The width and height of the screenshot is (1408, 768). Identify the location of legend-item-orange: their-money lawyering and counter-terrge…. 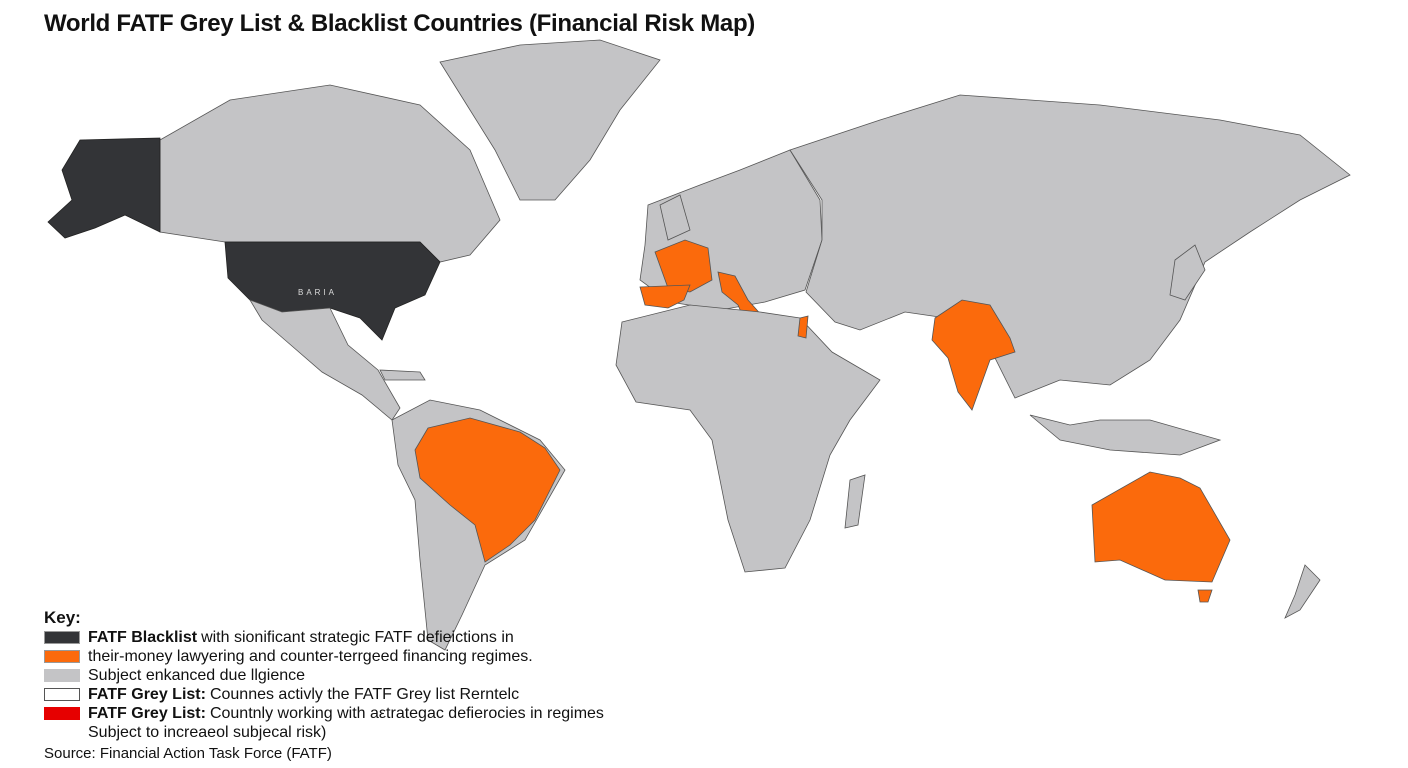
(324, 656).